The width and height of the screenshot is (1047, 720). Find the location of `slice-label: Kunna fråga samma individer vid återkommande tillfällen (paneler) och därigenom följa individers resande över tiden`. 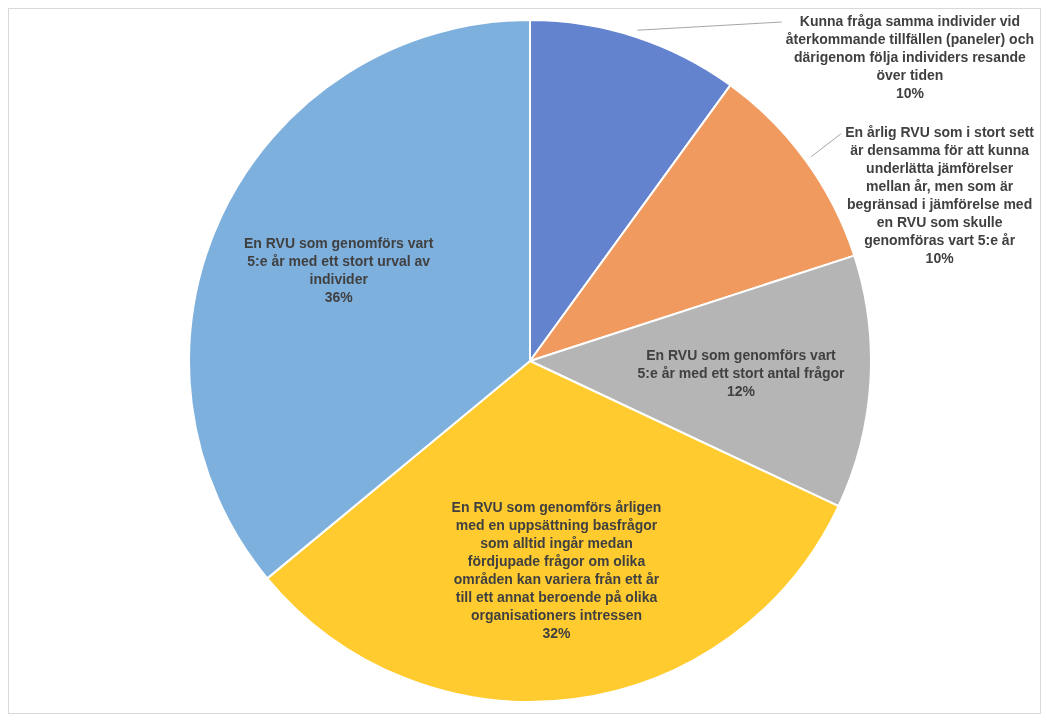

slice-label: Kunna fråga samma individer vid återkommande tillfällen (paneler) och därigenom följa individers resande över tiden is located at coordinates (909, 47).